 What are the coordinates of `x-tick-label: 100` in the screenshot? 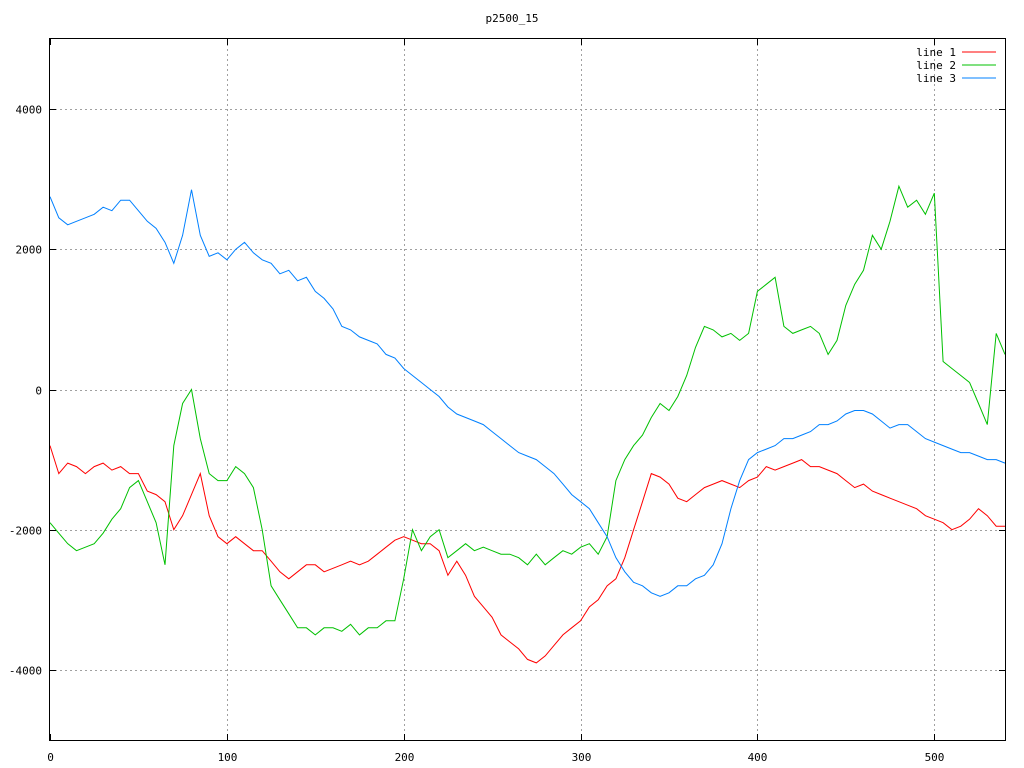 It's located at (228, 757).